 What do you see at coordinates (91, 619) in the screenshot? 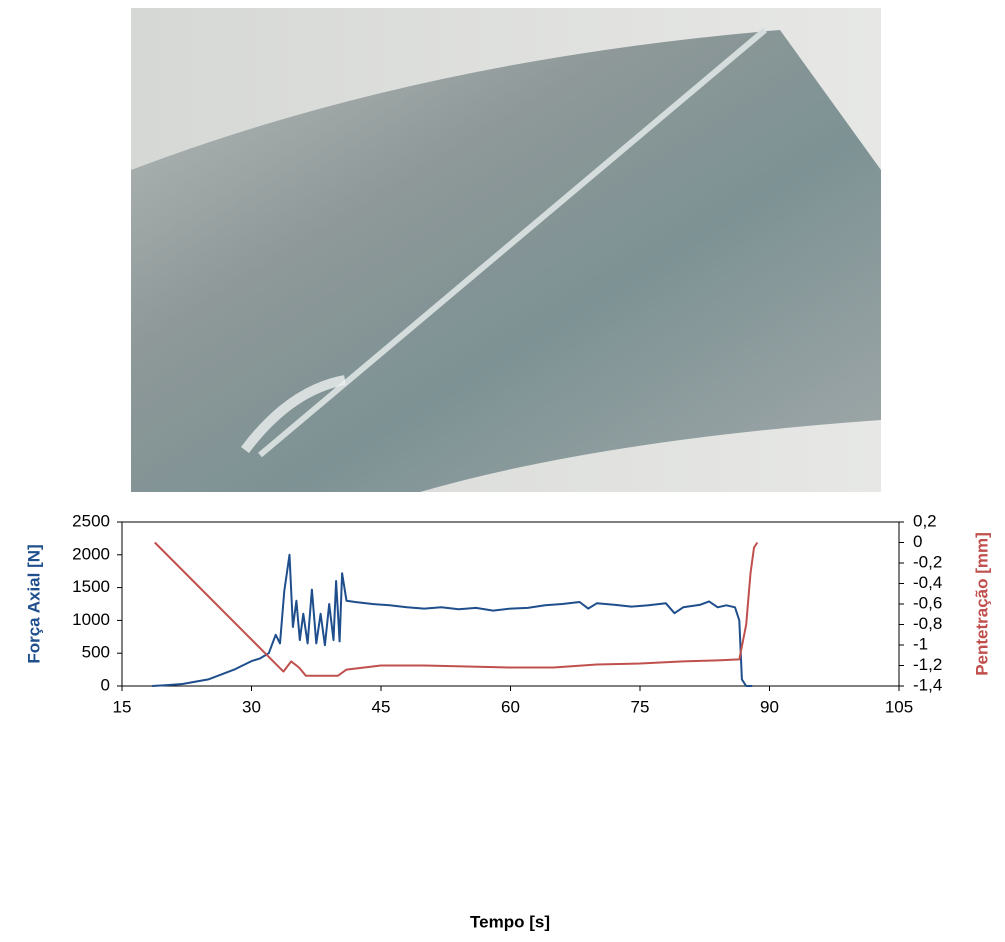
I see `y-tick-label: 1000` at bounding box center [91, 619].